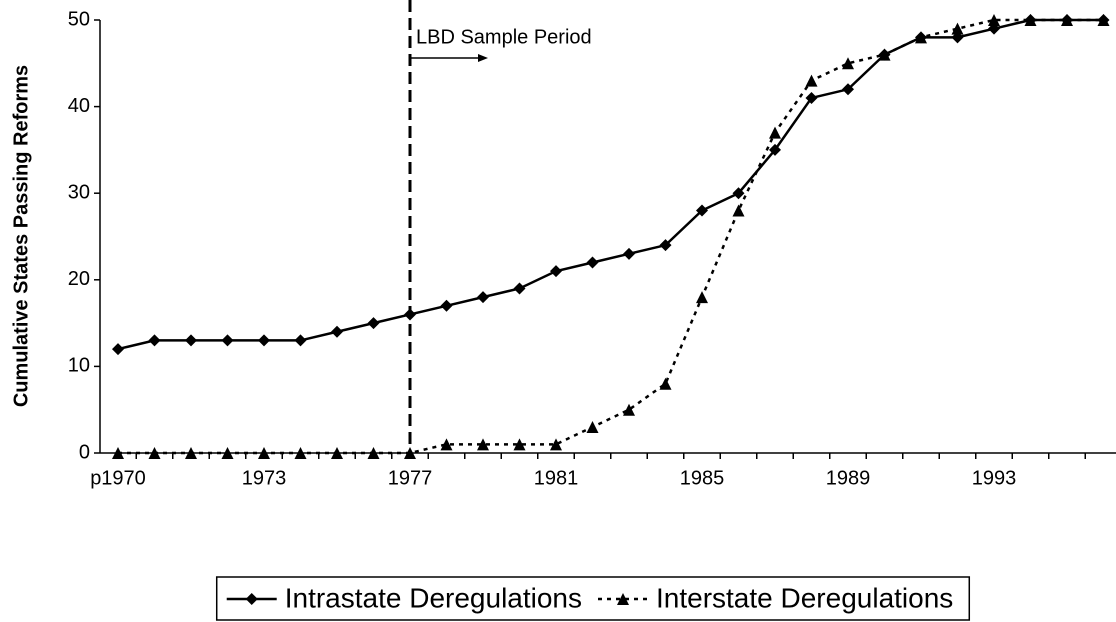  Describe the element at coordinates (79, 279) in the screenshot. I see `y-tick-label: 20` at that location.